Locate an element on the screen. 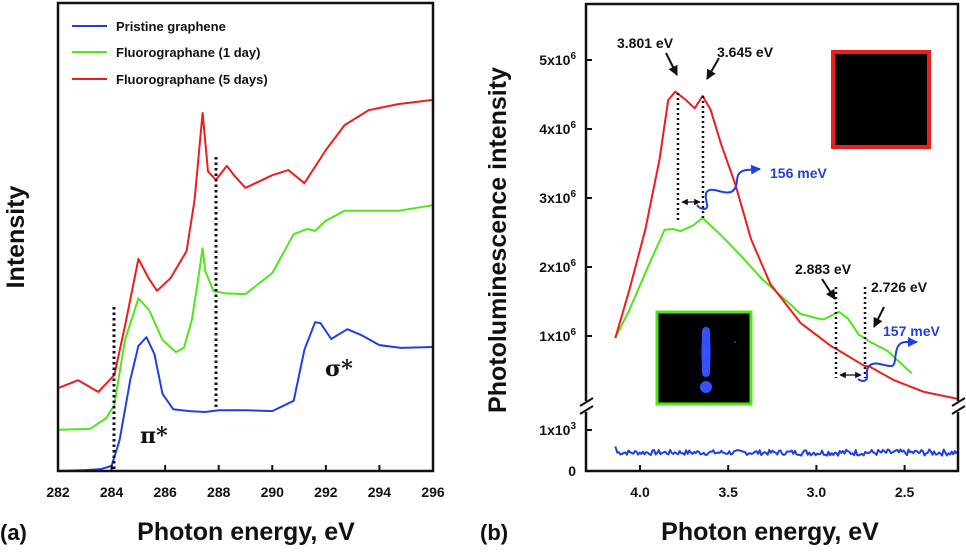 Image resolution: width=966 pixels, height=552 pixels. y-tick-label: 2x10⁶ is located at coordinates (557, 266).